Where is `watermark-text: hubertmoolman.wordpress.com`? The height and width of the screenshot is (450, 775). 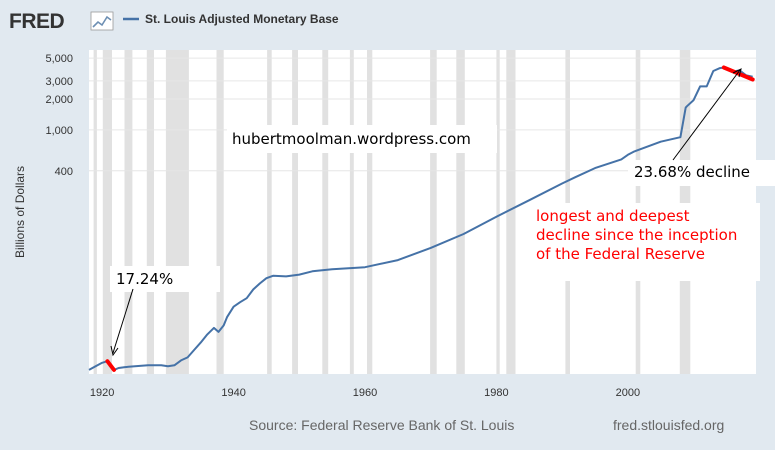
watermark-text: hubertmoolman.wordpress.com is located at coordinates (351, 139).